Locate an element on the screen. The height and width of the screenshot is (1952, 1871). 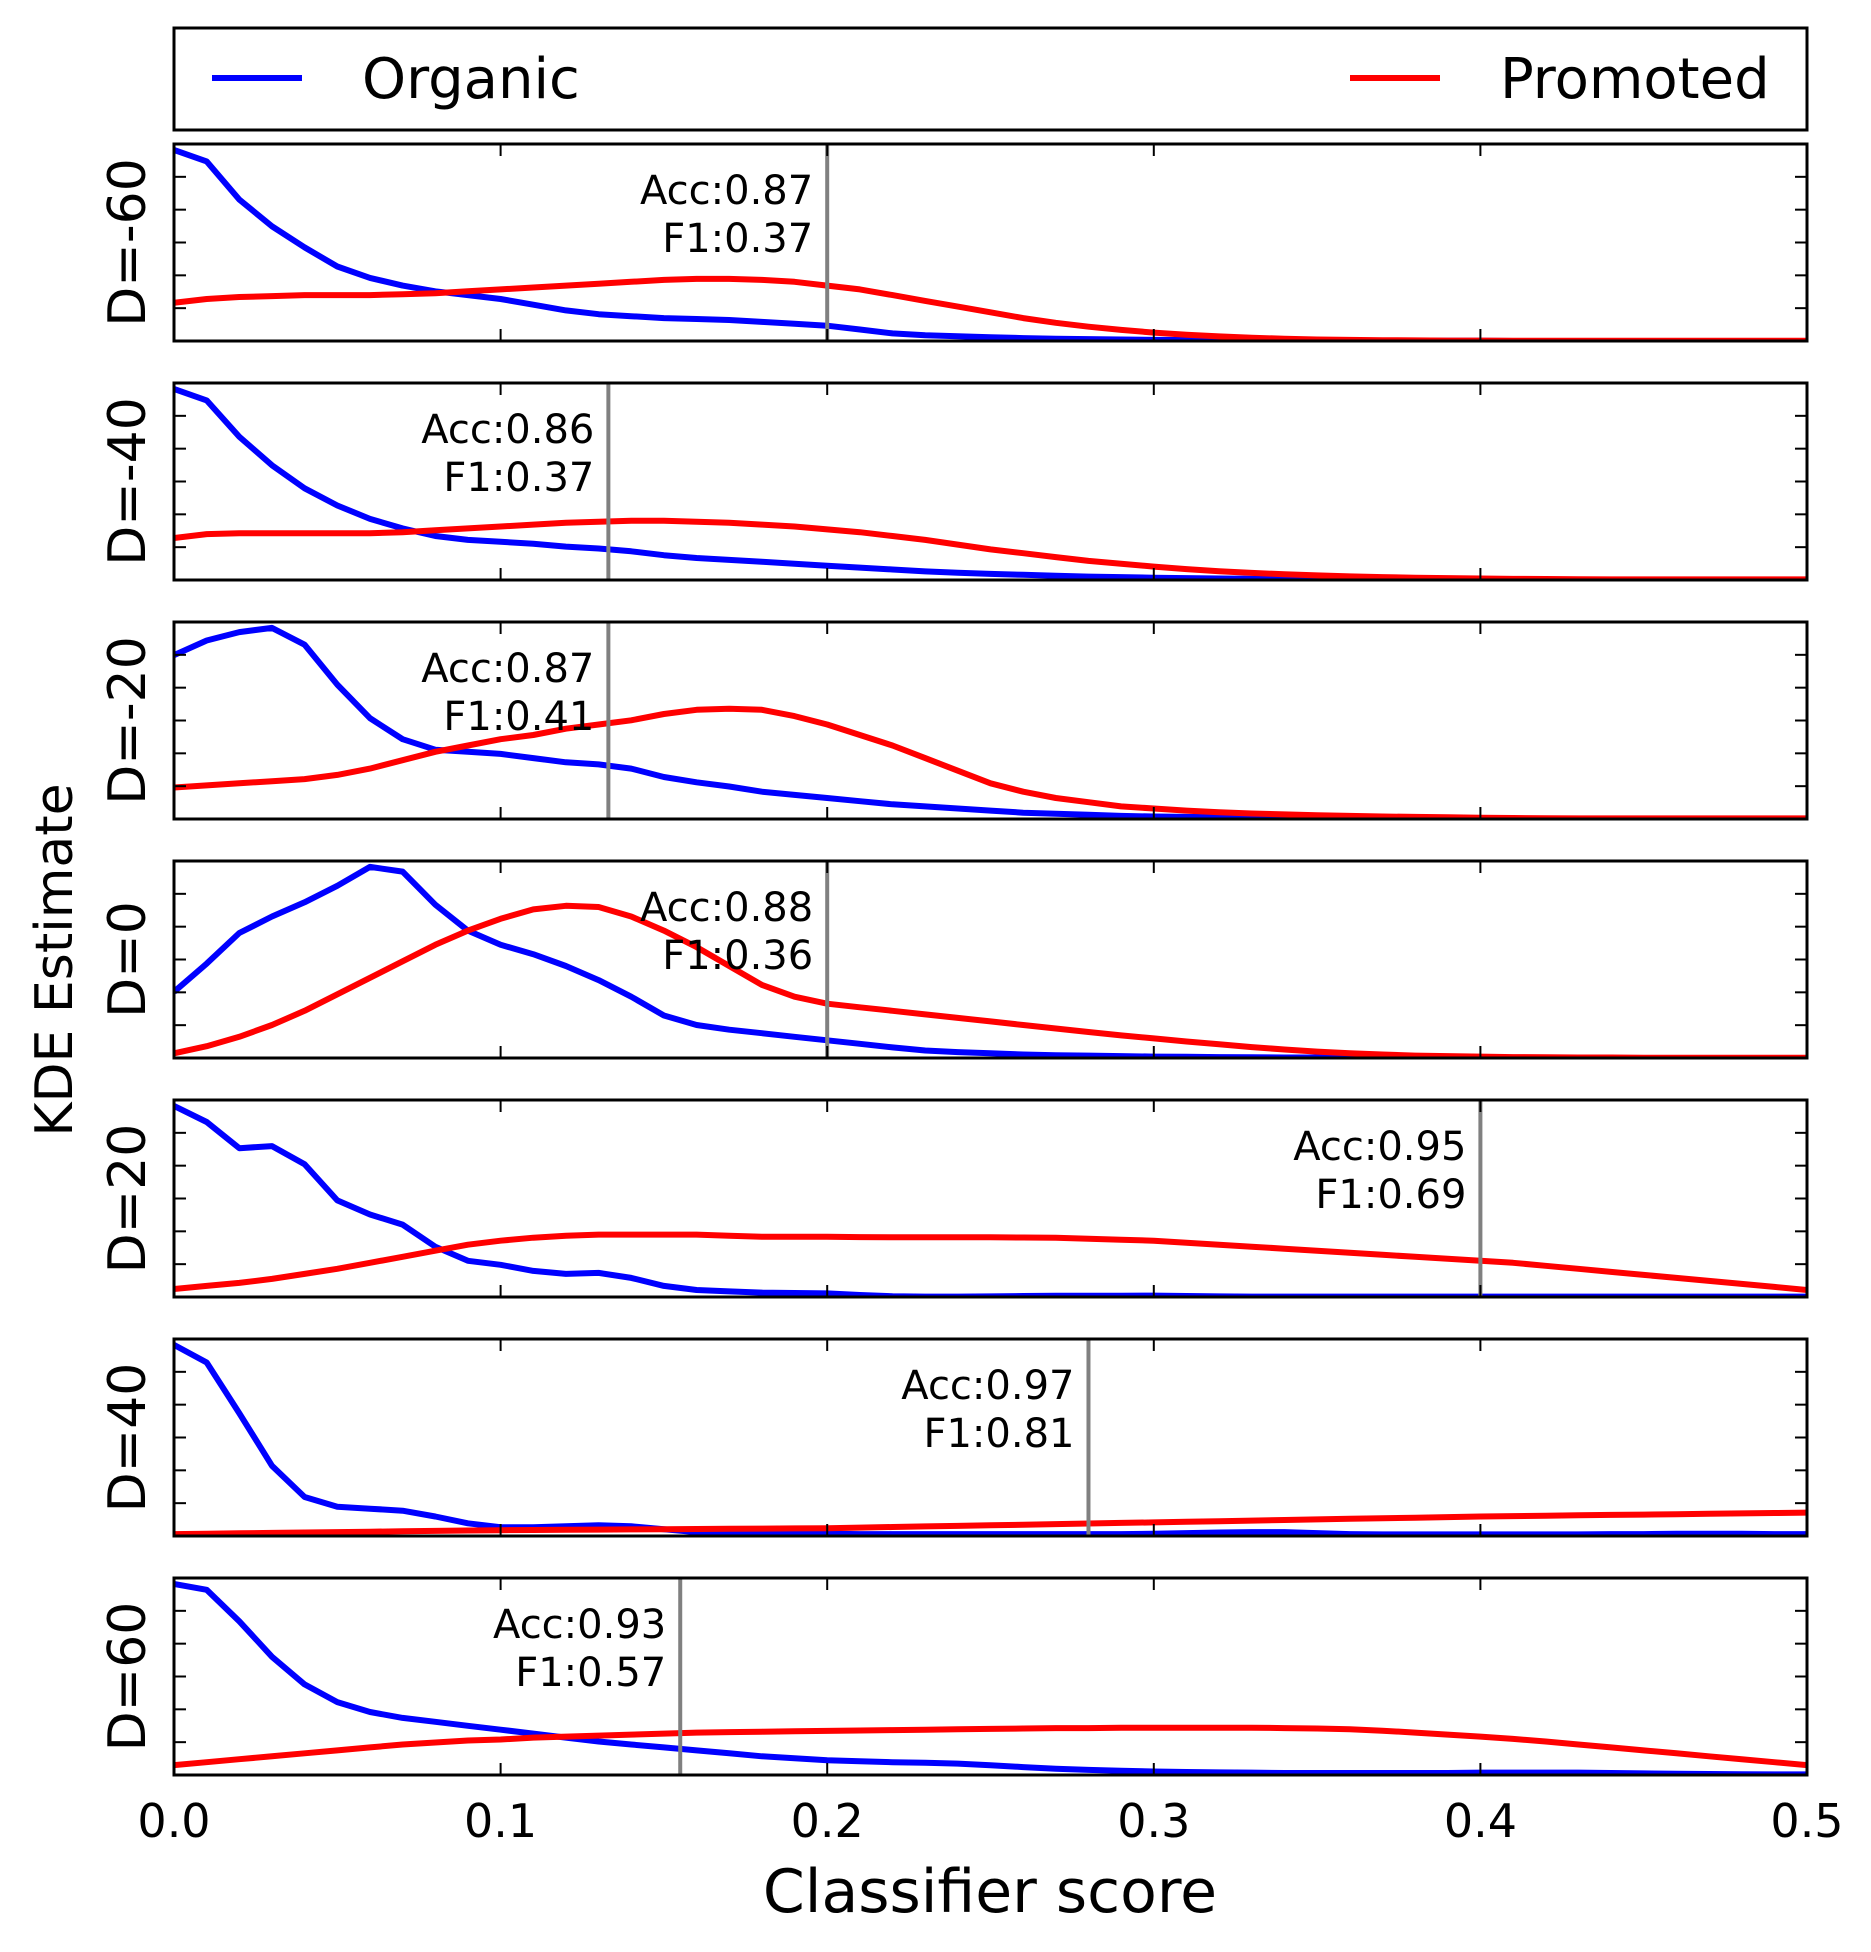
accuracy-annotation: Acc:0.88 is located at coordinates (726, 908).